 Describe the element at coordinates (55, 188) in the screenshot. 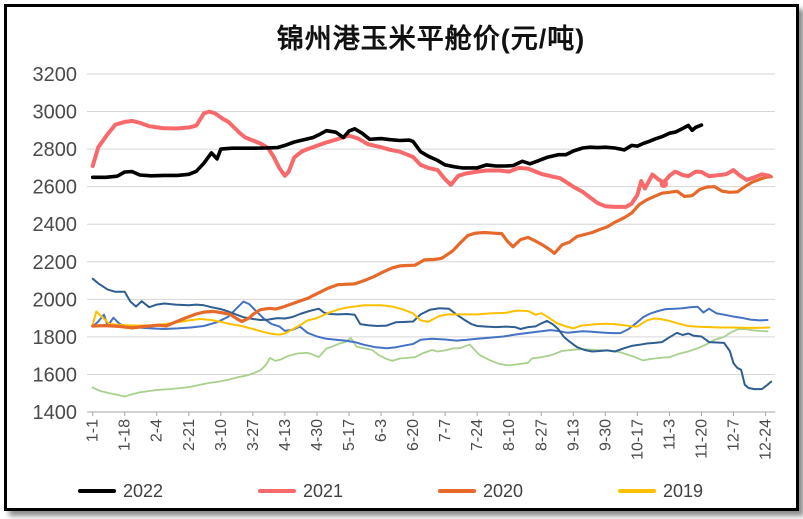

I see `y-tick-label: 2600` at that location.